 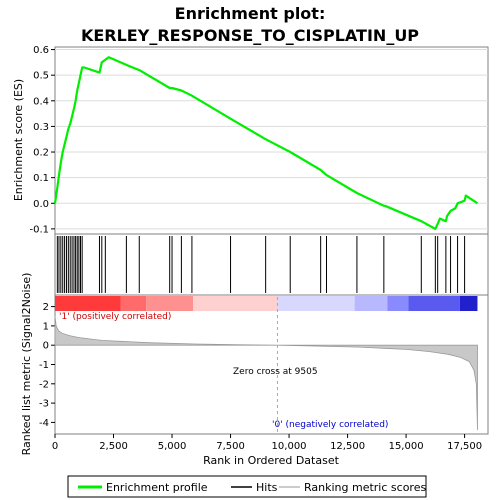 I want to click on es-y-tick-label: 0.4, so click(x=41, y=101).